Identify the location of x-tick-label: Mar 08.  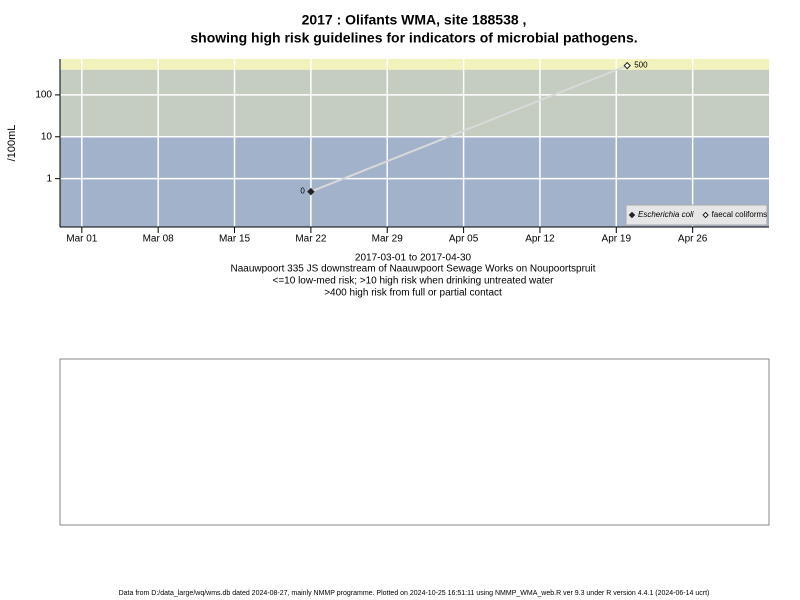
(159, 239).